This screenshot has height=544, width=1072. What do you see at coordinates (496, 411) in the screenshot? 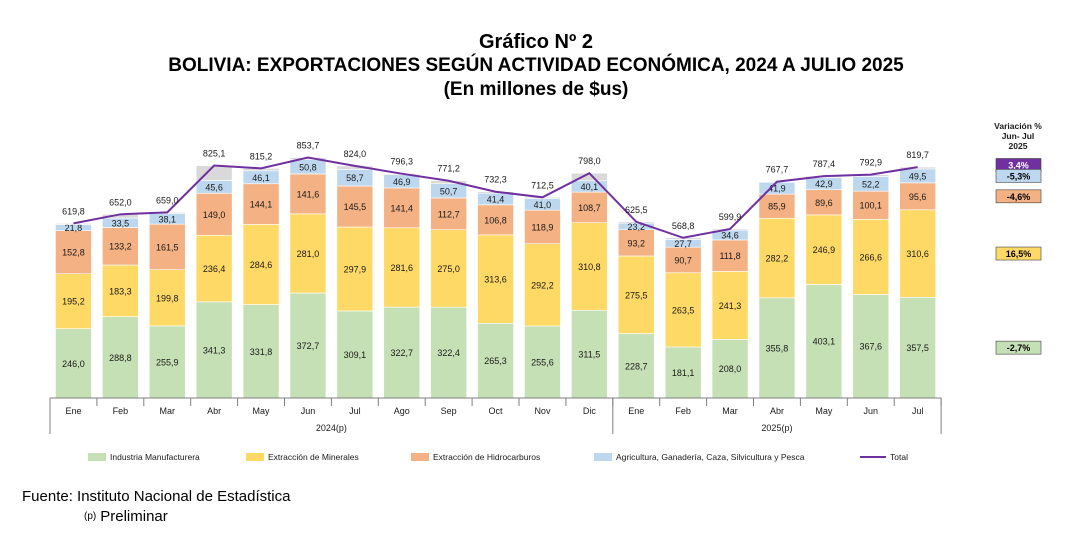
I see `x-tick-label: Oct` at bounding box center [496, 411].